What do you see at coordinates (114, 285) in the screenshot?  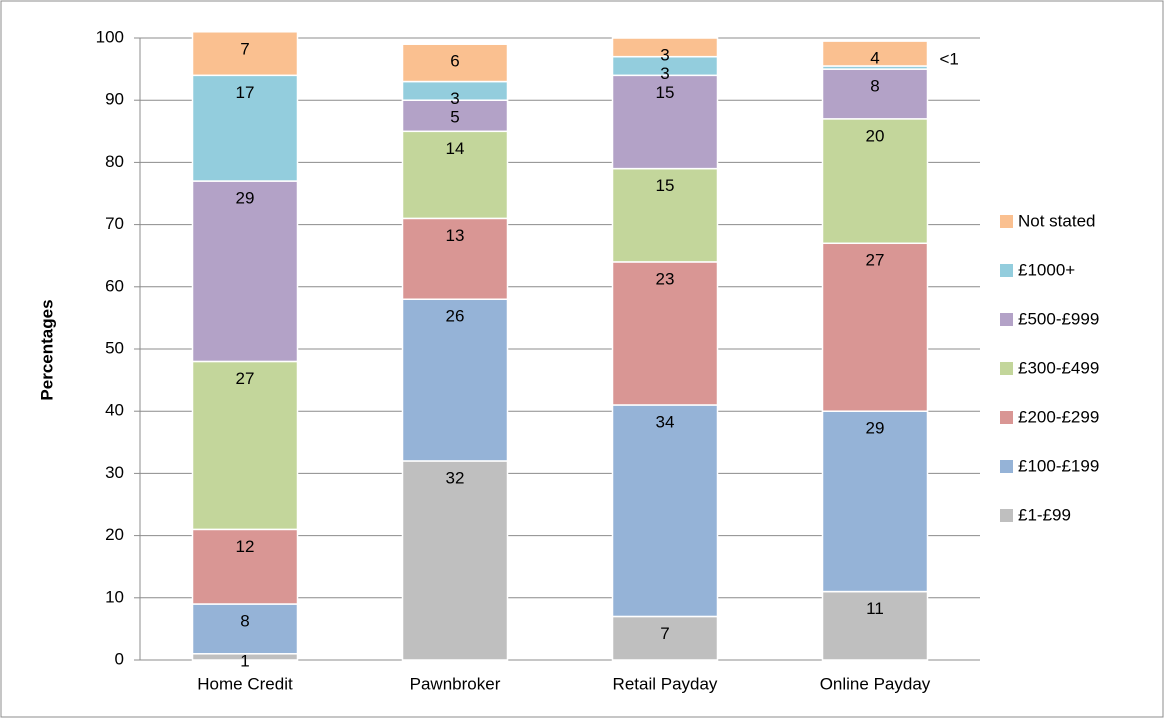 I see `y-tick-label: 60` at bounding box center [114, 285].